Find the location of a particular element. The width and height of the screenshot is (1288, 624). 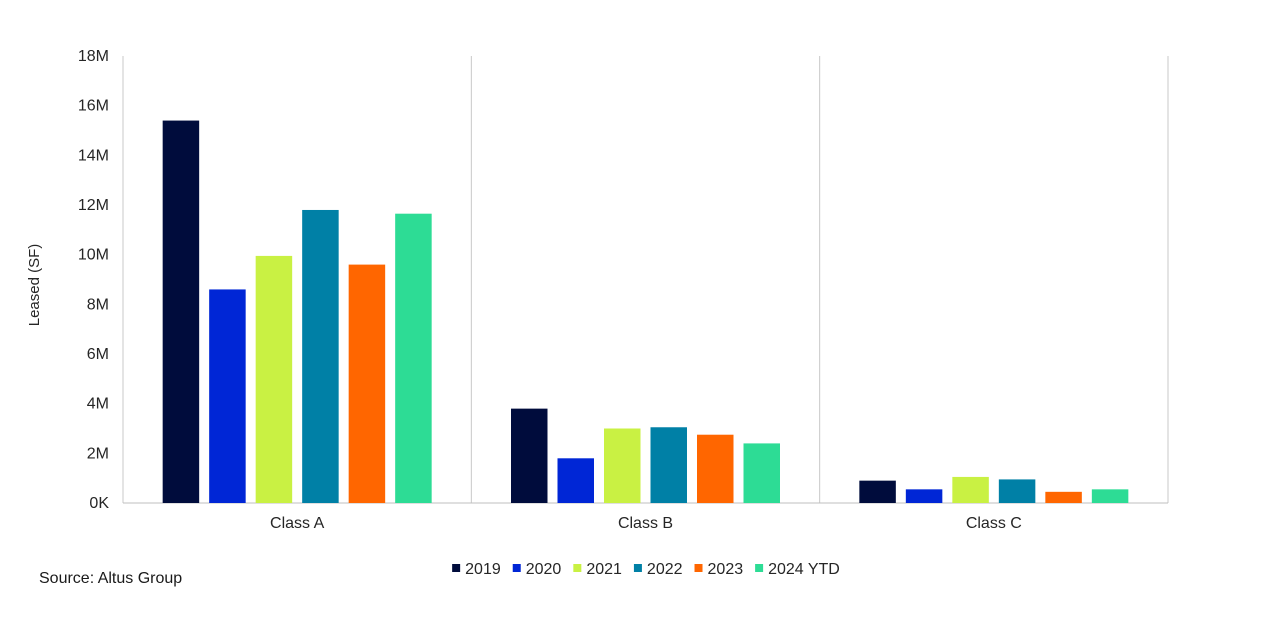

legend-label: 2021 is located at coordinates (604, 569).